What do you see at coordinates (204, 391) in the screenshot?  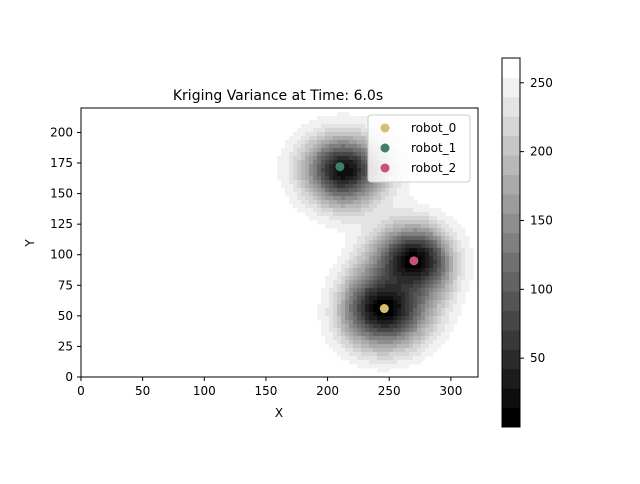 I see `x-tick-label: 100` at bounding box center [204, 391].